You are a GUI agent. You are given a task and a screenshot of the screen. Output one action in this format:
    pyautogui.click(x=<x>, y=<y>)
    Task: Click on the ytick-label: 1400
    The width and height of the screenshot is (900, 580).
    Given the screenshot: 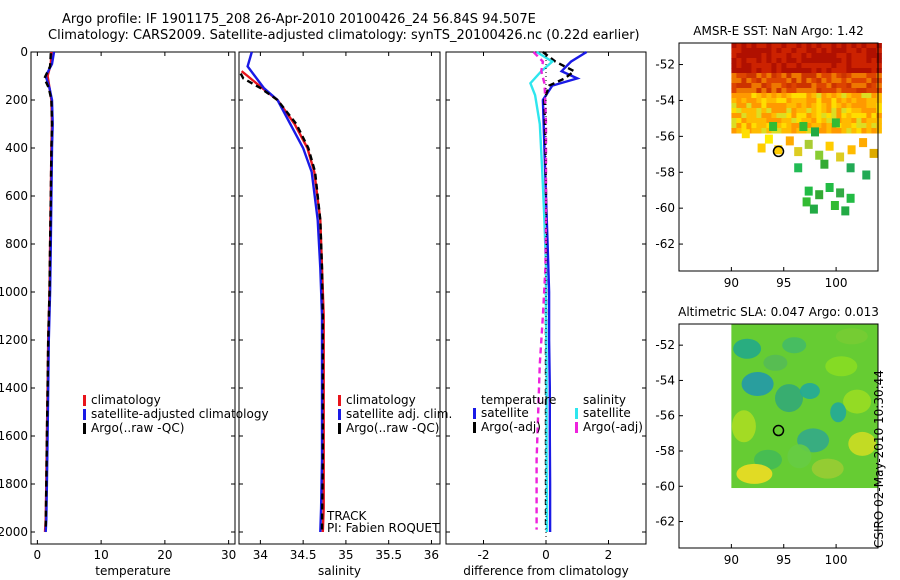 What is the action you would take?
    pyautogui.click(x=14, y=388)
    